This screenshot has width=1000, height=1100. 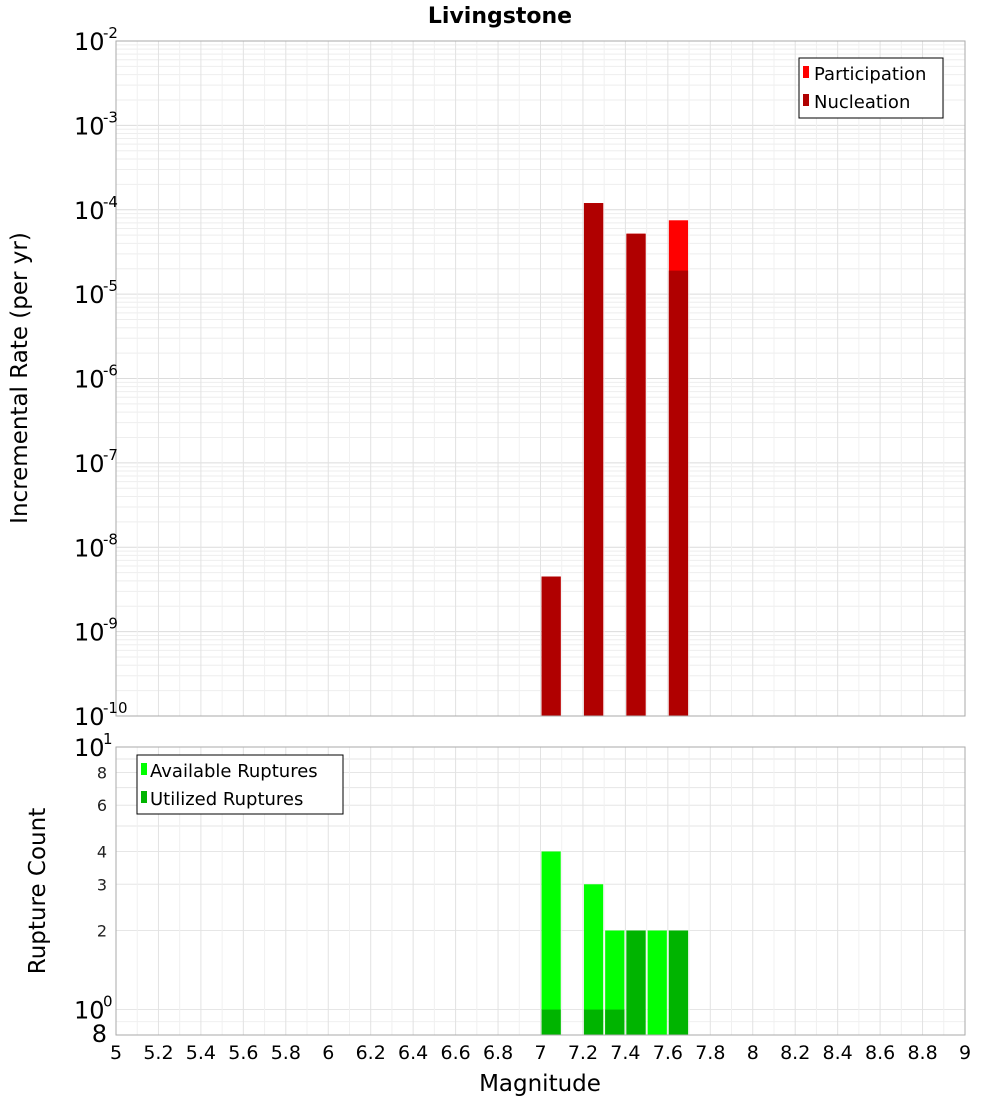 I want to click on y-tick-label: 6, so click(x=102, y=805).